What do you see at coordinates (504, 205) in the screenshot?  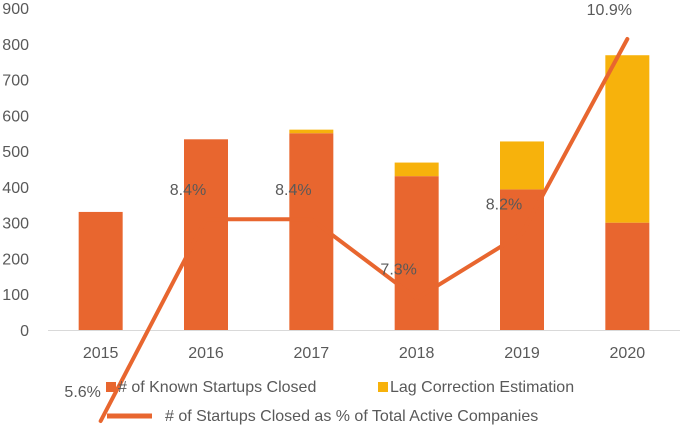 I see `line-data-label: 8.2%` at bounding box center [504, 205].